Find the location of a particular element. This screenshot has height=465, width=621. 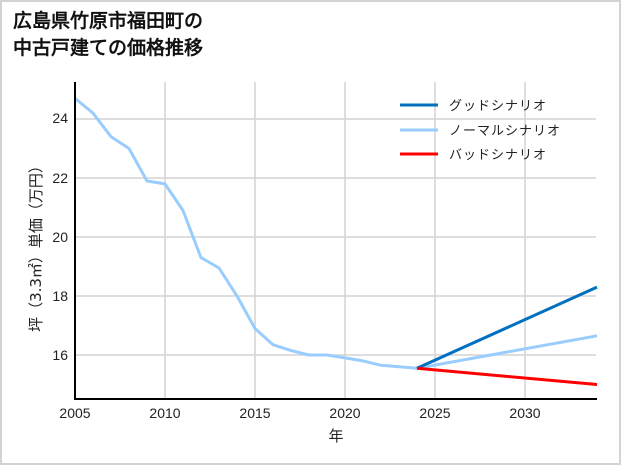

y-axis-label: 坪（3.3㎡）単価（万円） is located at coordinates (36, 245).